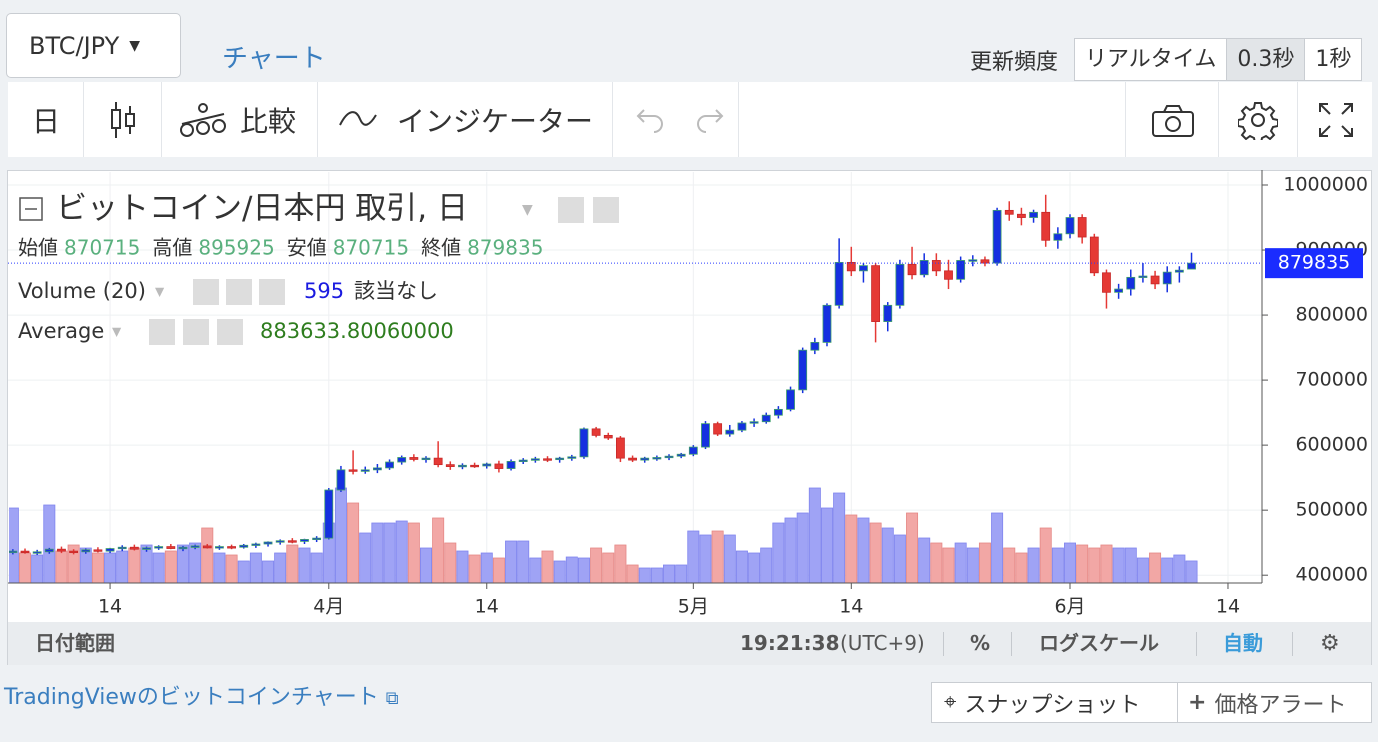 This screenshot has height=742, width=1378. Describe the element at coordinates (201, 695) in the screenshot. I see `chart-link: TradingViewのビットコインチャート ⧉` at that location.